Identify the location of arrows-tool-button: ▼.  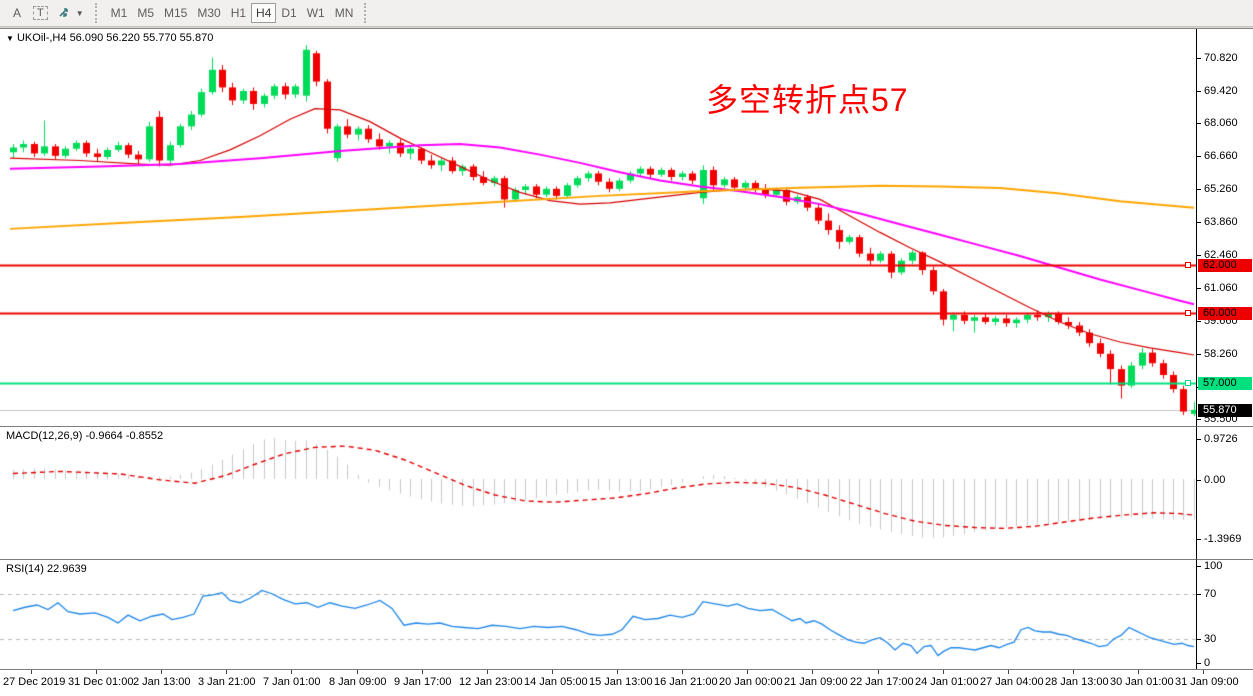
(71, 13).